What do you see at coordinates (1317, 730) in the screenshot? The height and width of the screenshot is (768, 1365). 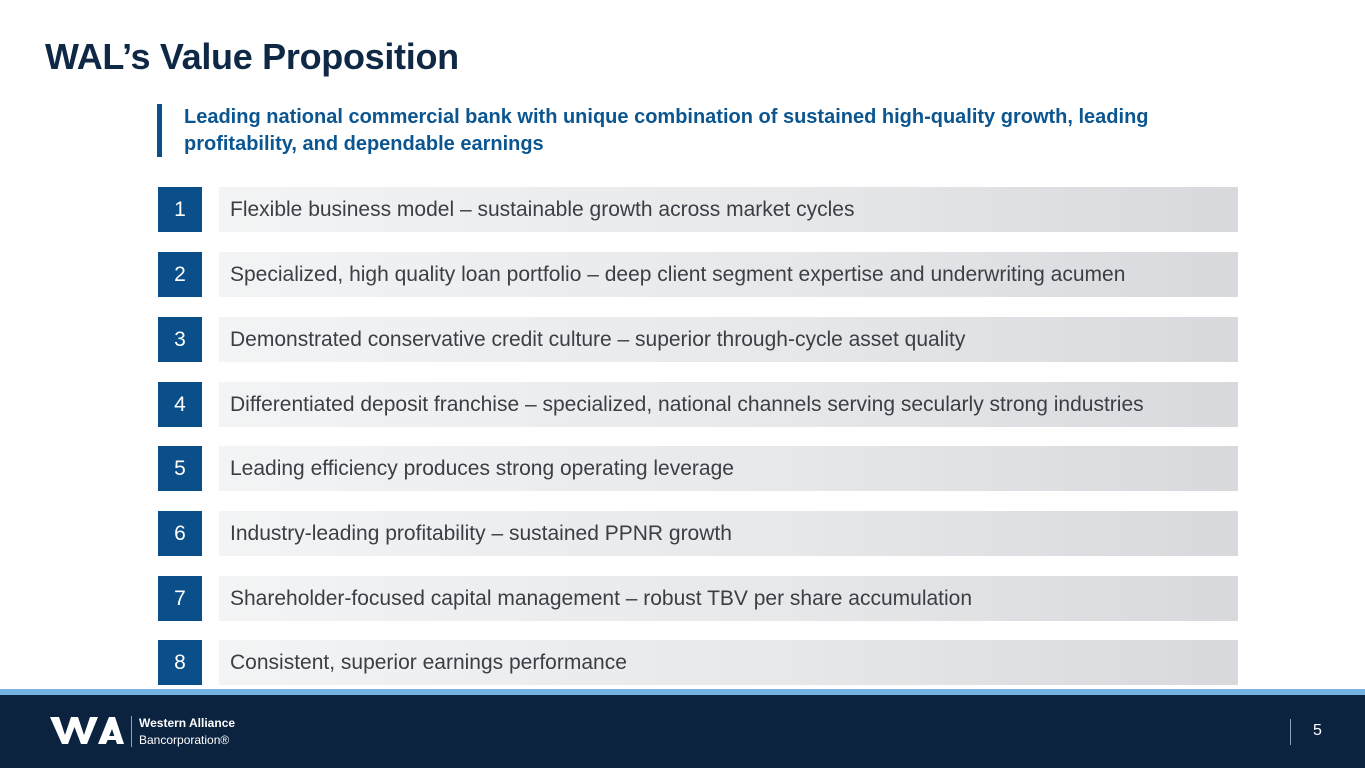 I see `page-number: 5` at bounding box center [1317, 730].